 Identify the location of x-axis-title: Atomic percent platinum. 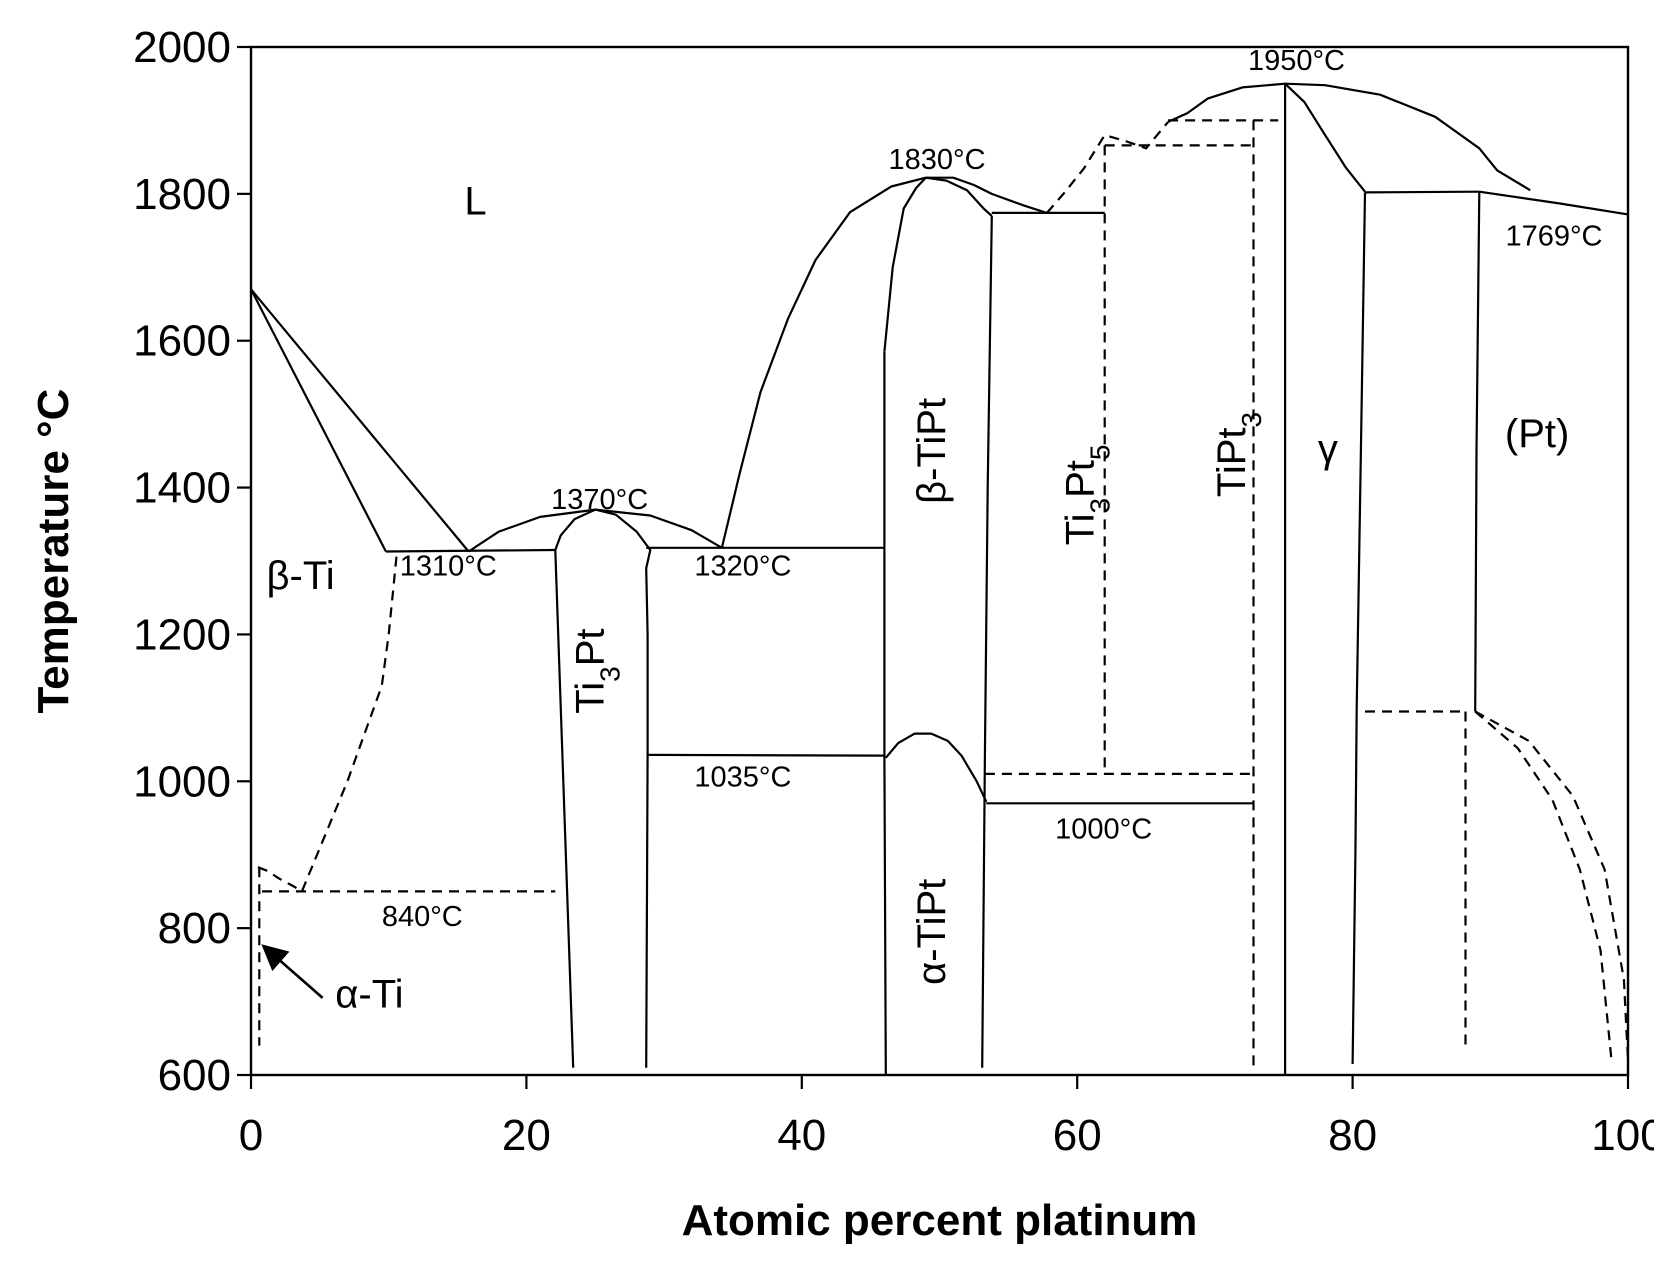
(940, 1220).